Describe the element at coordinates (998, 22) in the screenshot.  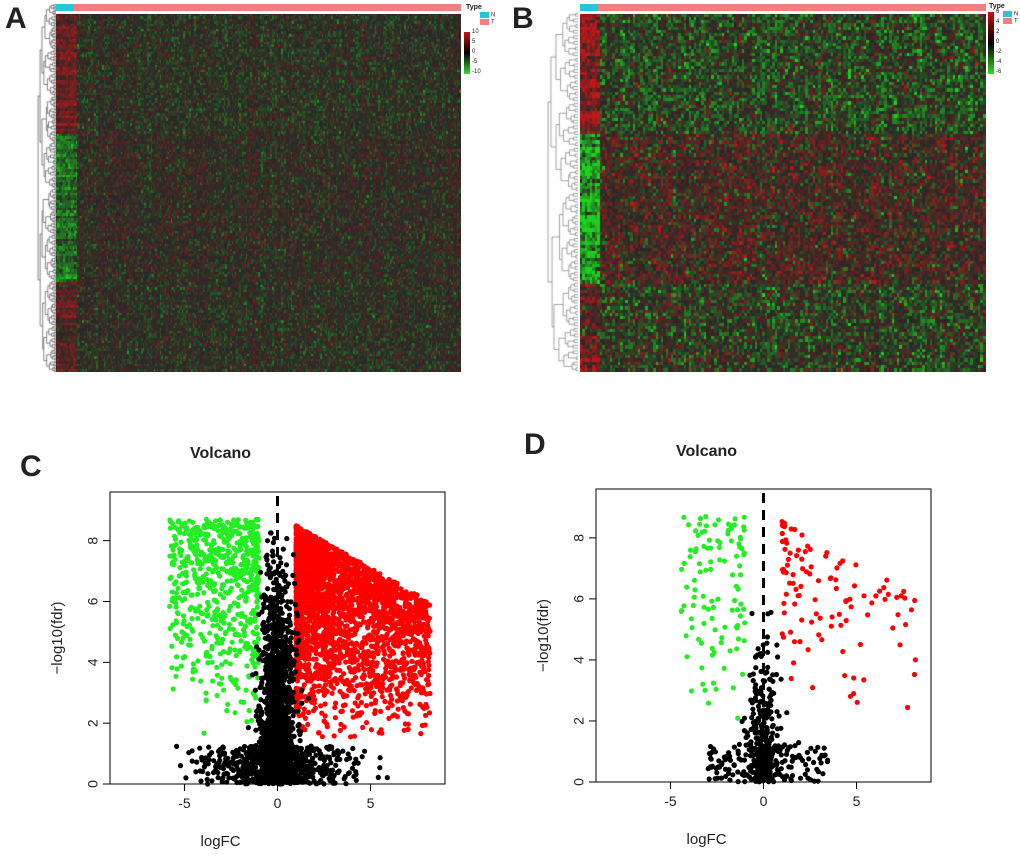
I see `cbar-b-tick: 4` at that location.